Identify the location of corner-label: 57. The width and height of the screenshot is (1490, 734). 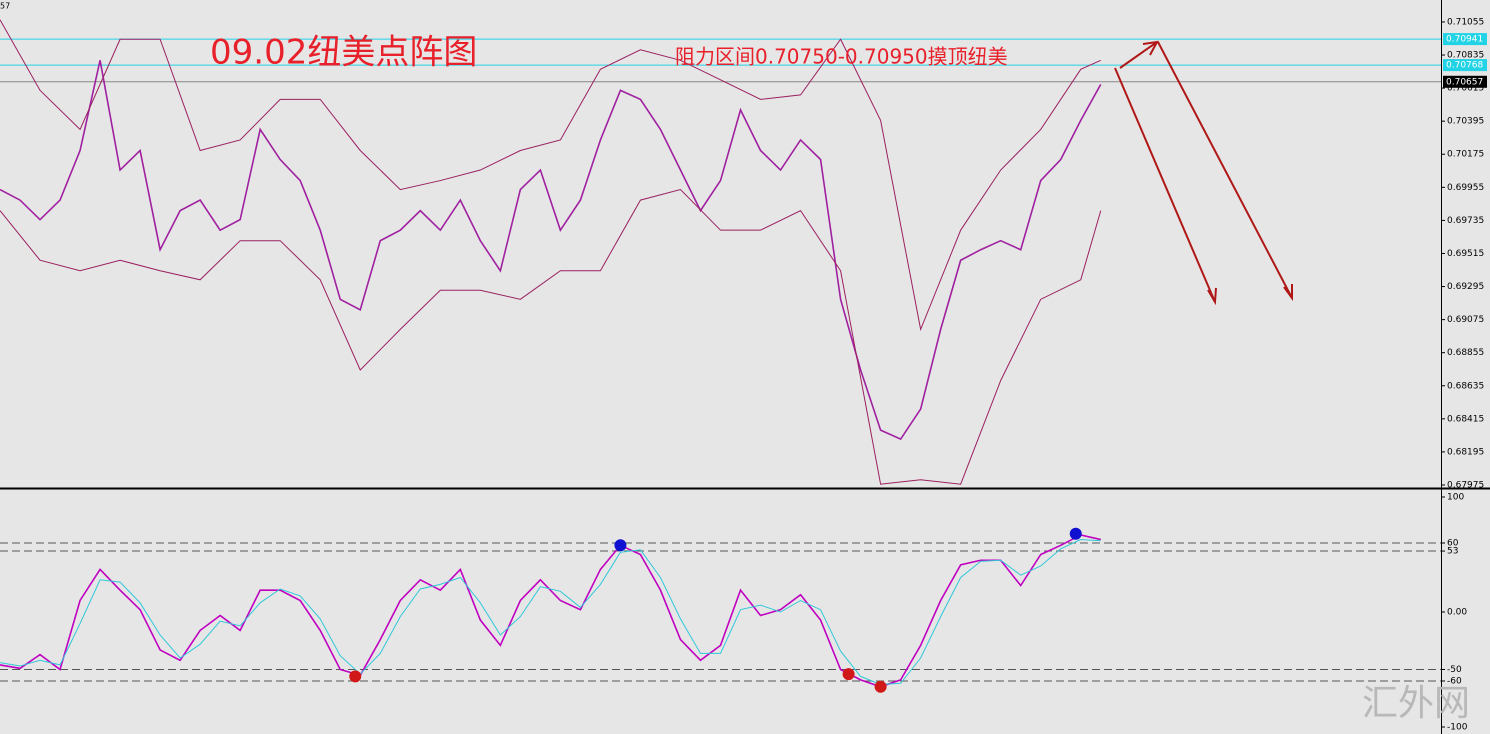
(5, 6).